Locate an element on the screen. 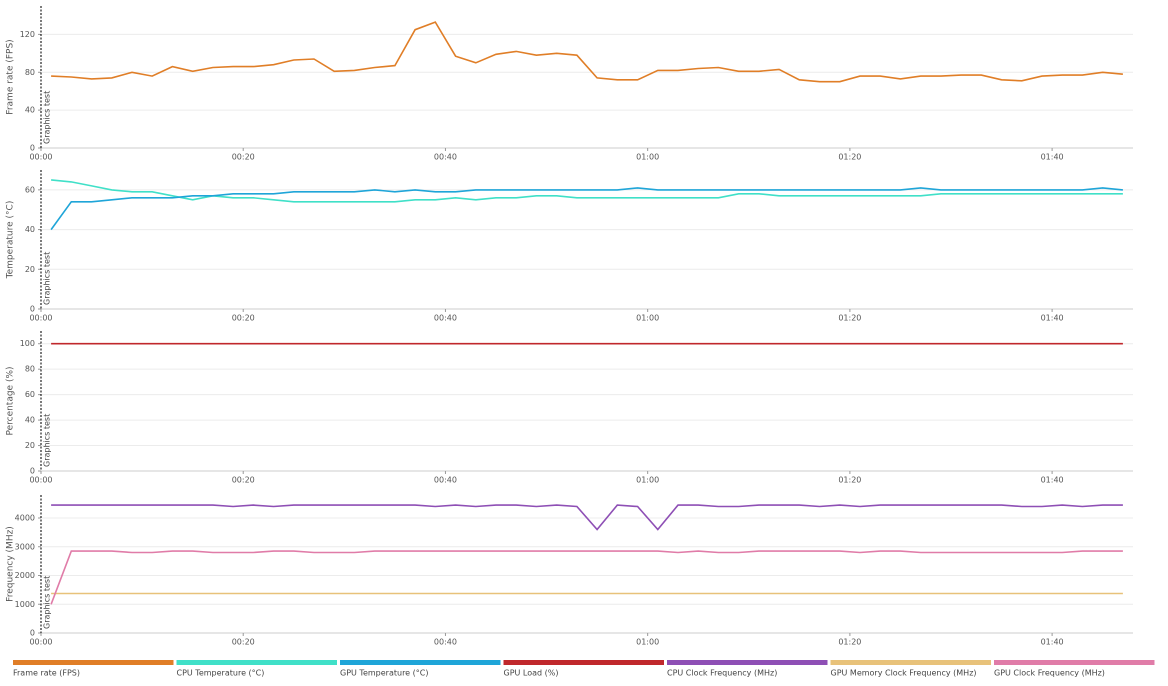  y-tick-label: 4000 is located at coordinates (25, 518).